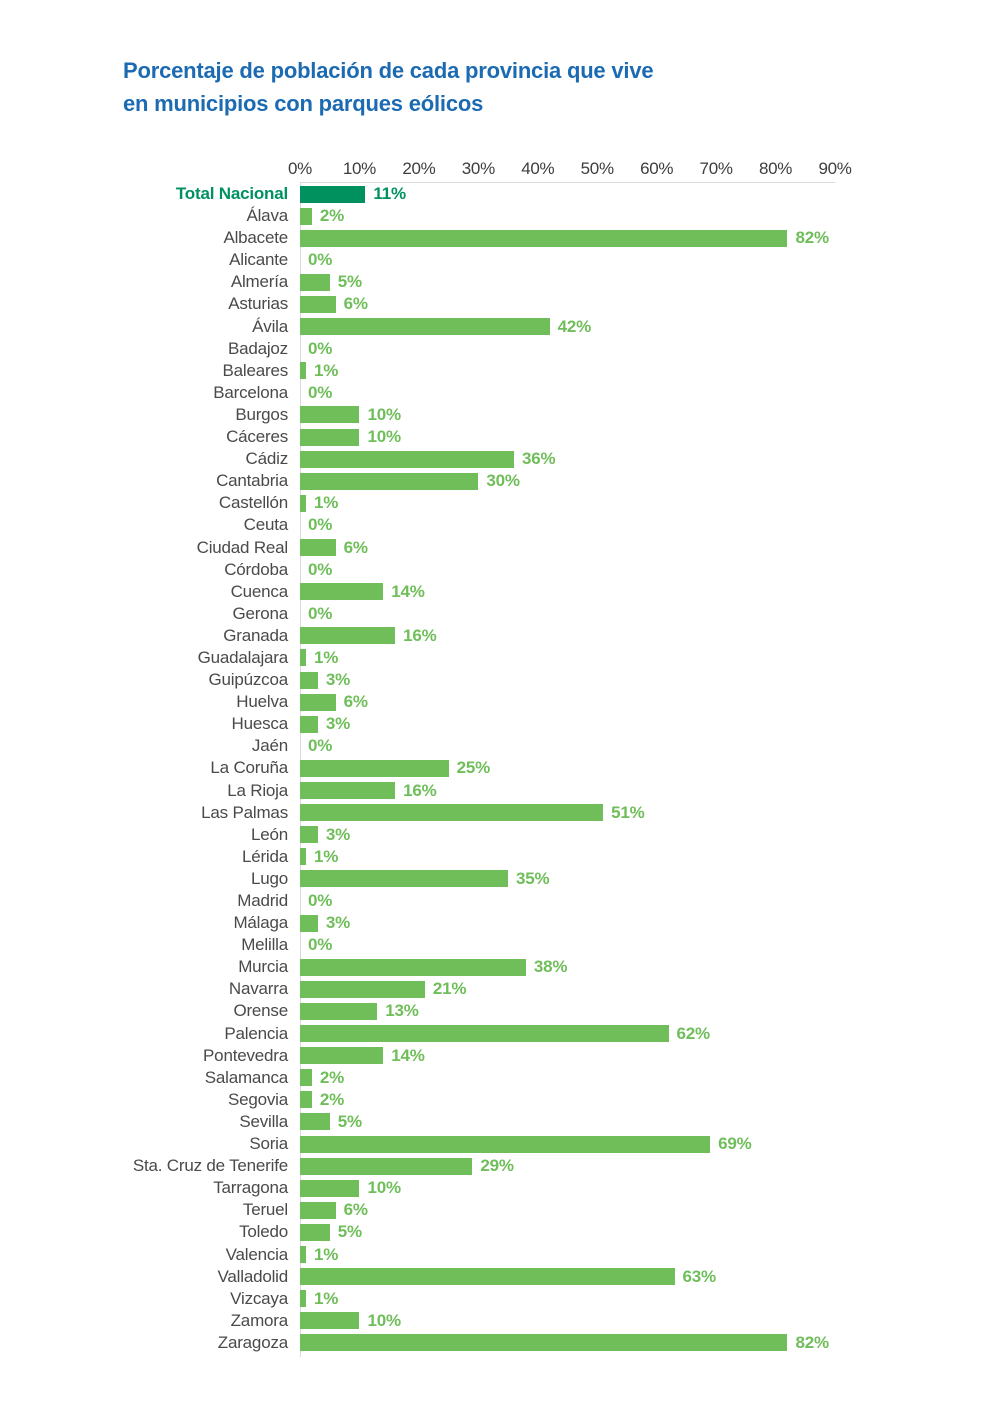  I want to click on category-label: Murcia, so click(263, 967).